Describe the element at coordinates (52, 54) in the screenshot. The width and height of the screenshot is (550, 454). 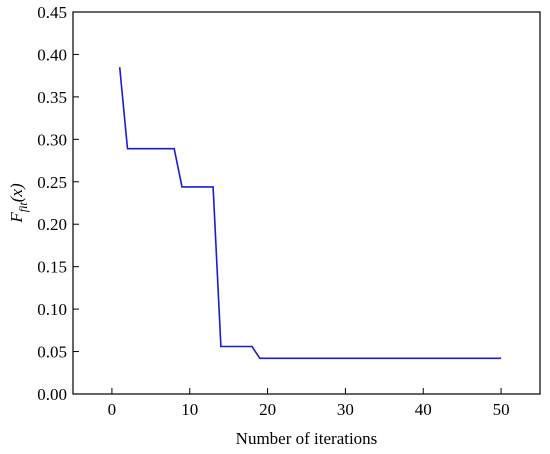
I see `y-tick-label: 0.40` at that location.